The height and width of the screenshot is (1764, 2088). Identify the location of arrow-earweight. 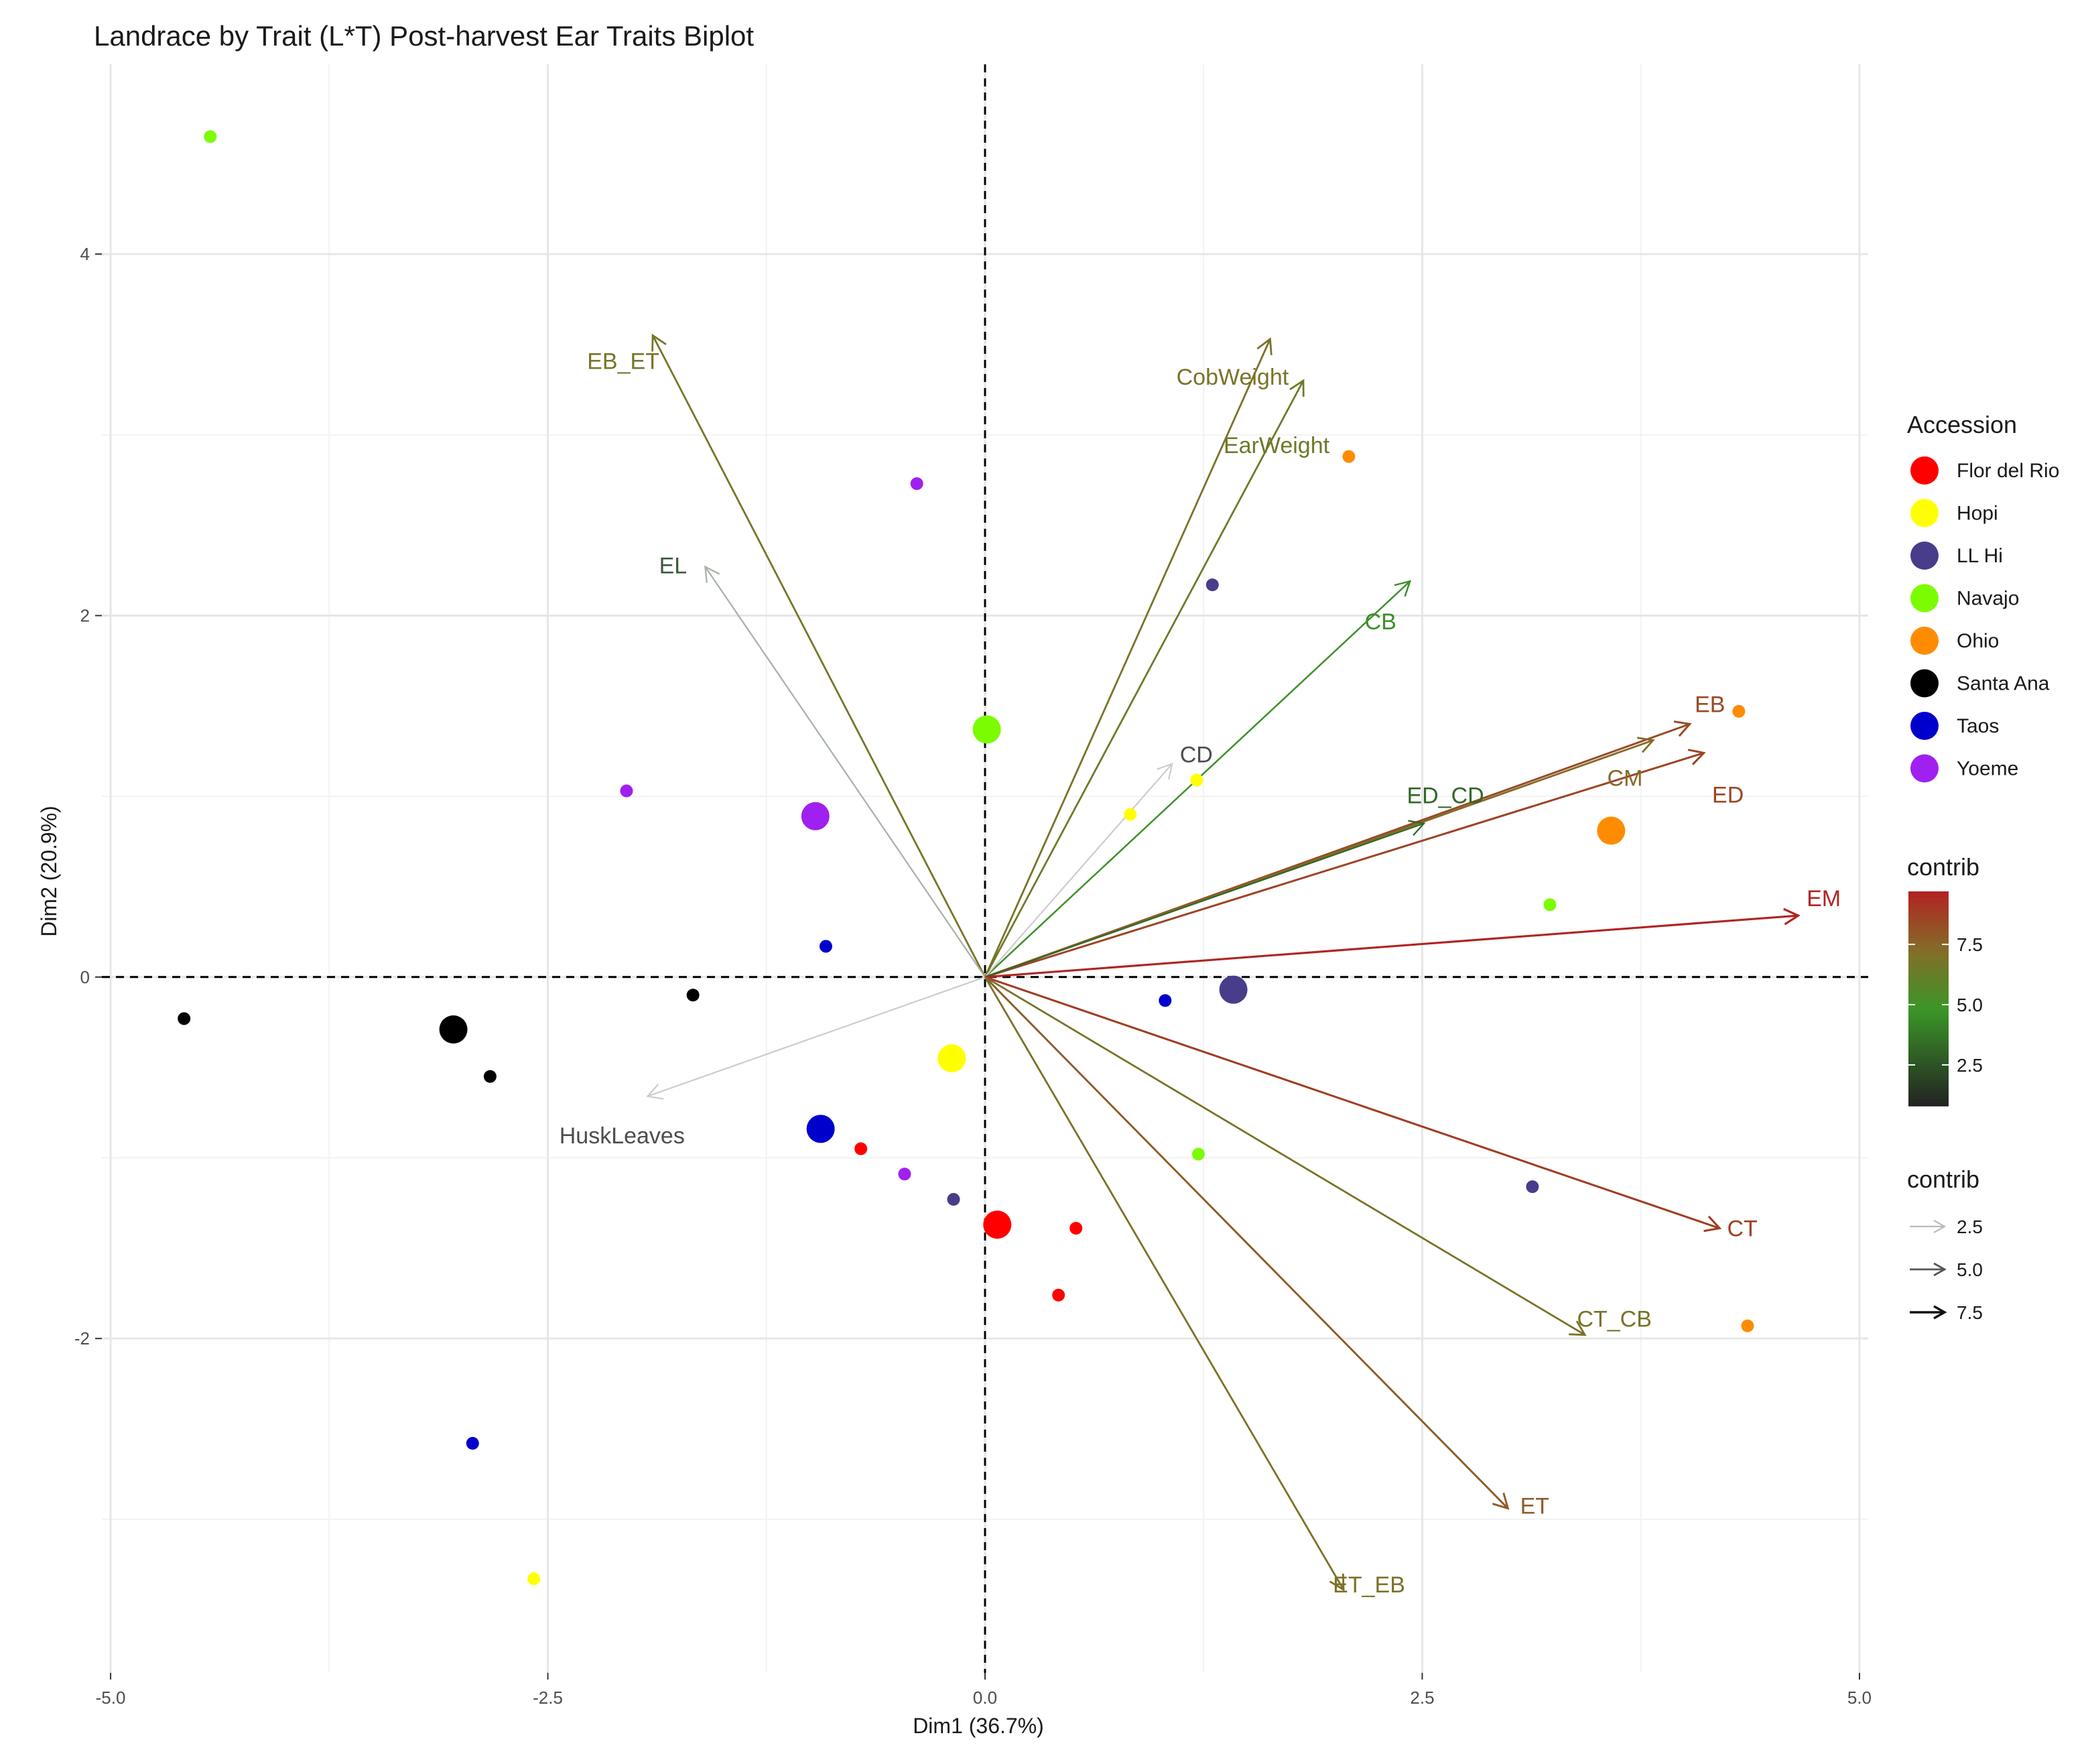
(1144, 679).